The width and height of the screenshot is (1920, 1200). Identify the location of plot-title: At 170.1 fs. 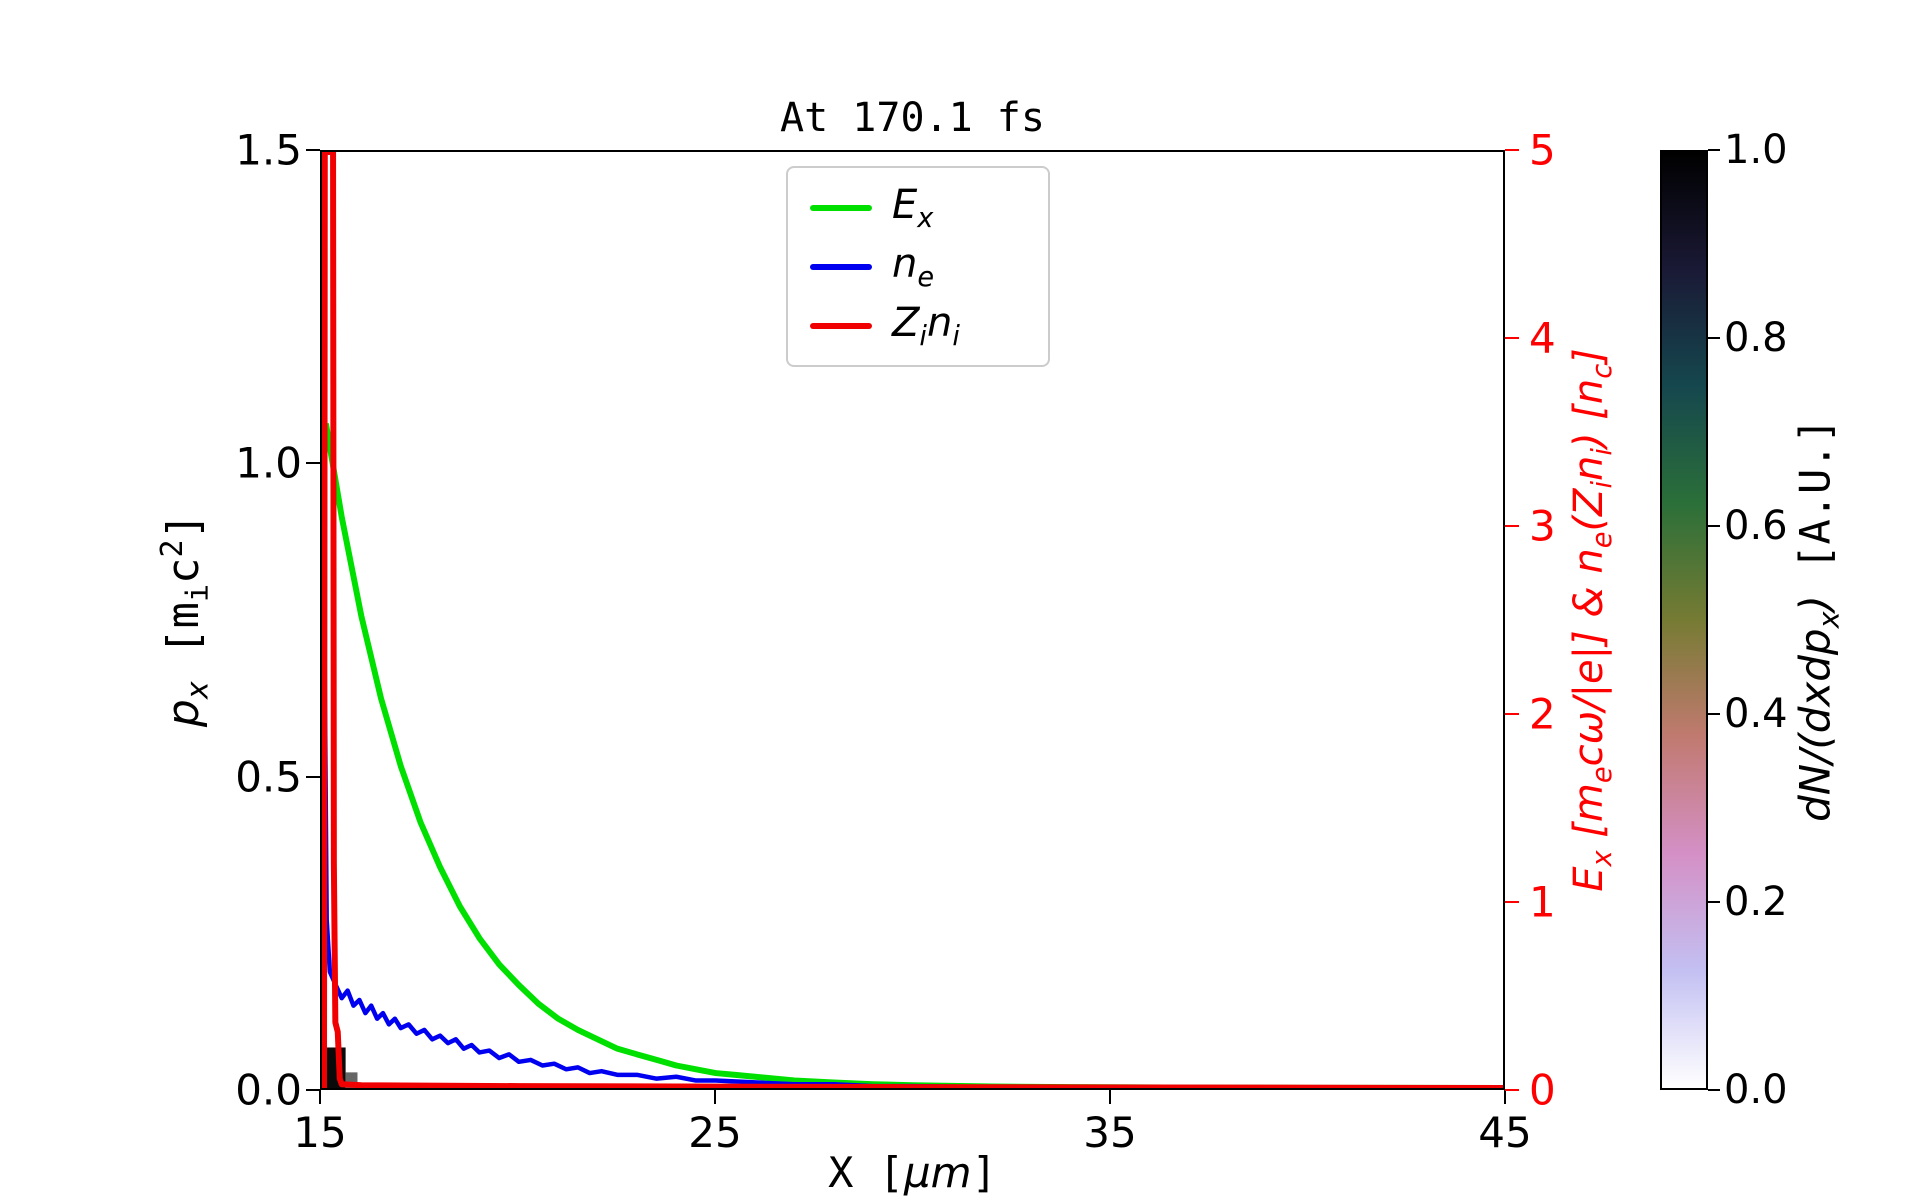
(912, 118).